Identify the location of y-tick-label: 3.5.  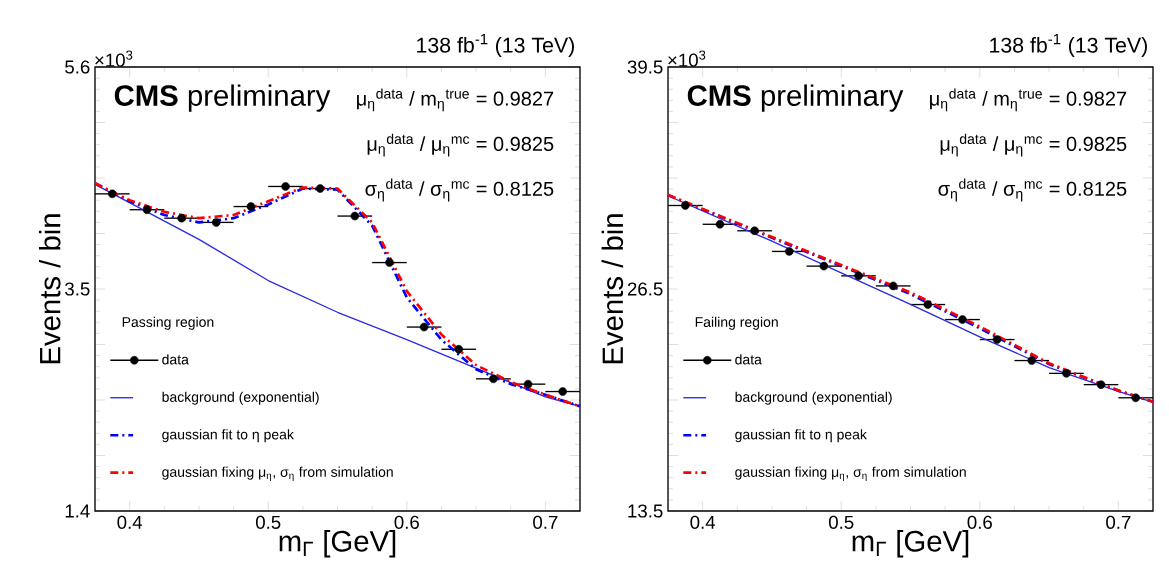
(77, 289).